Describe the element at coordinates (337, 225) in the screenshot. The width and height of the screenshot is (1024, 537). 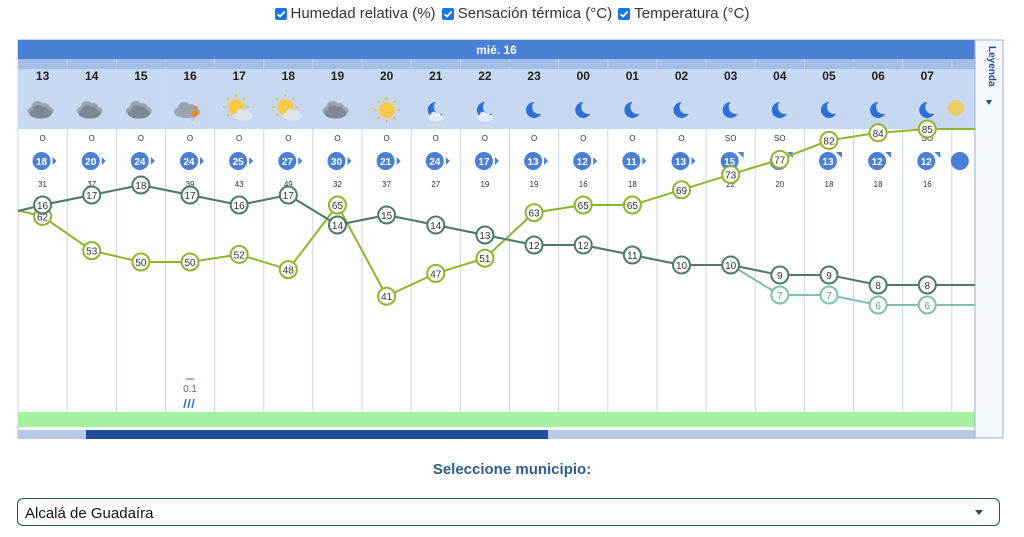
I see `temperature-point: 14` at that location.